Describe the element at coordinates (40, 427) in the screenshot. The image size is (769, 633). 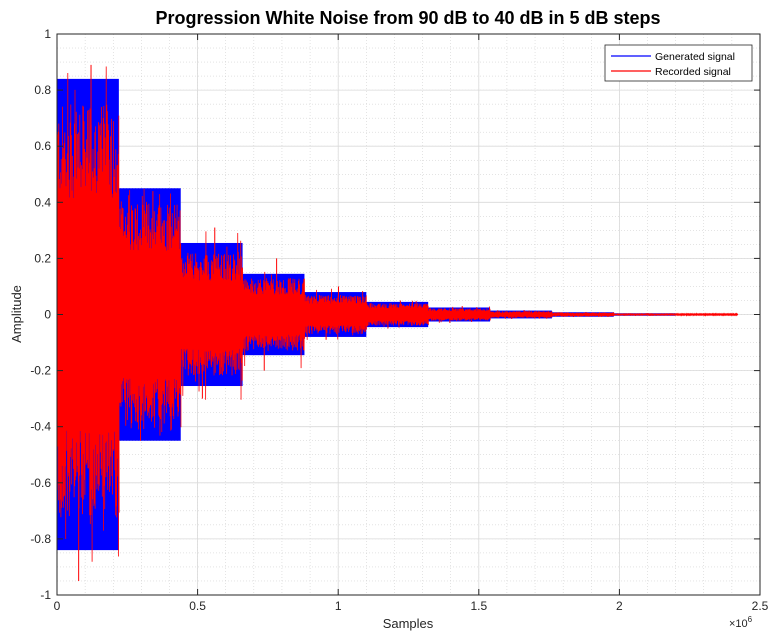
I see `y-tick-label: -0.4` at that location.